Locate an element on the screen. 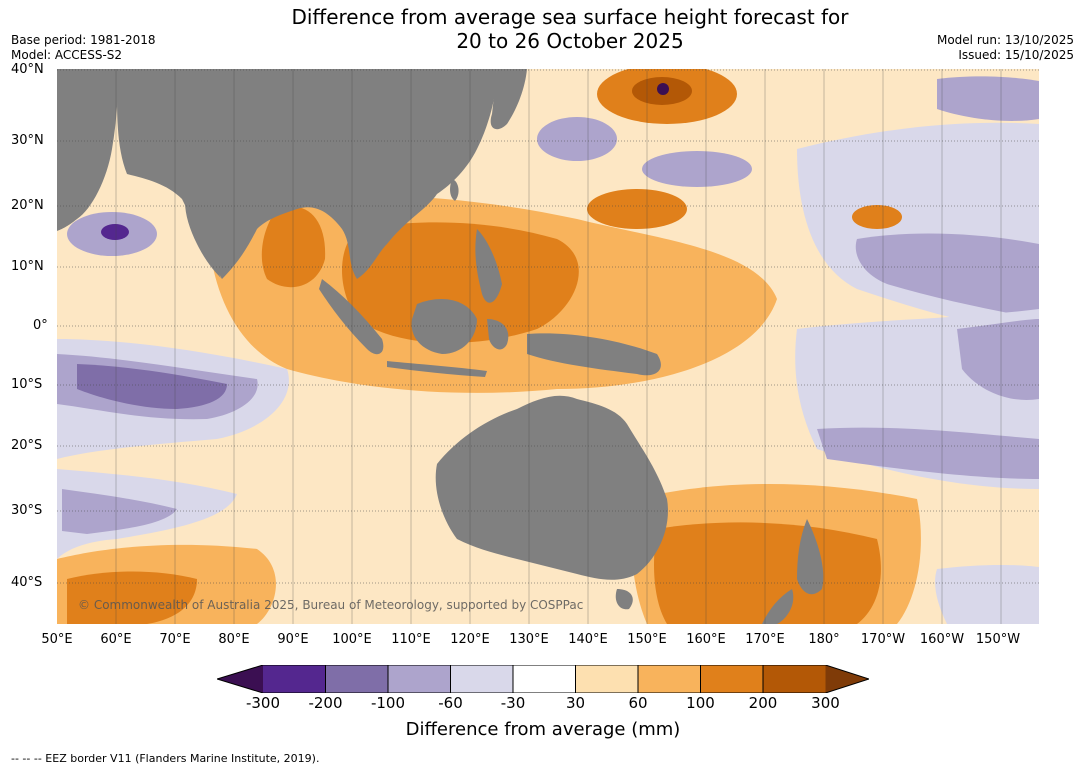 This screenshot has width=1085, height=770. colorbar is located at coordinates (543, 679).